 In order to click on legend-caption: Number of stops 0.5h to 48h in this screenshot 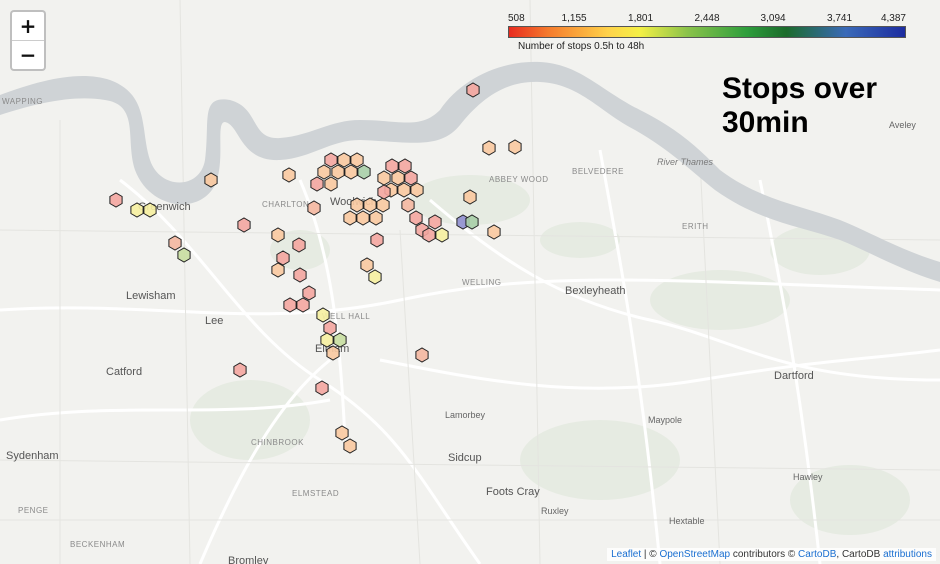, I will do `click(581, 46)`.